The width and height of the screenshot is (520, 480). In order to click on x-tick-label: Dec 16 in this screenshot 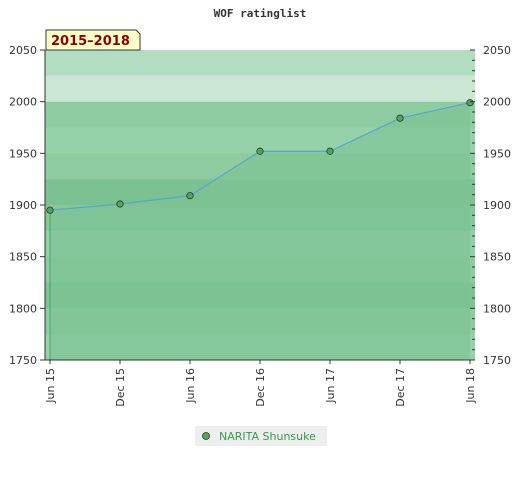, I will do `click(260, 387)`.